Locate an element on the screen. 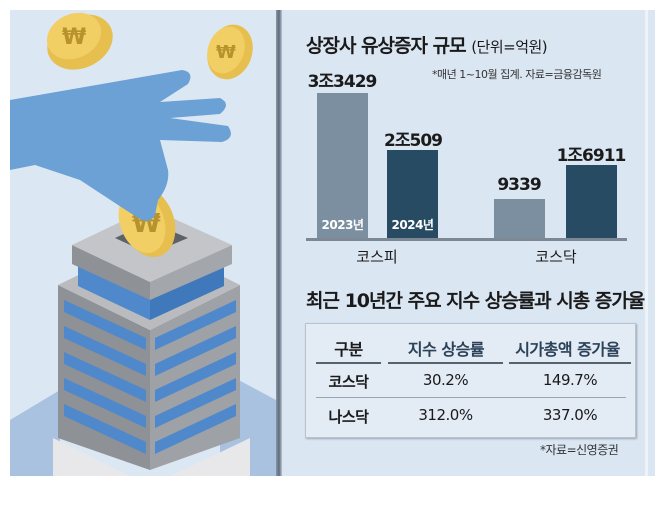 The height and width of the screenshot is (507, 664). year-label-2023: 2023년 is located at coordinates (342, 225).